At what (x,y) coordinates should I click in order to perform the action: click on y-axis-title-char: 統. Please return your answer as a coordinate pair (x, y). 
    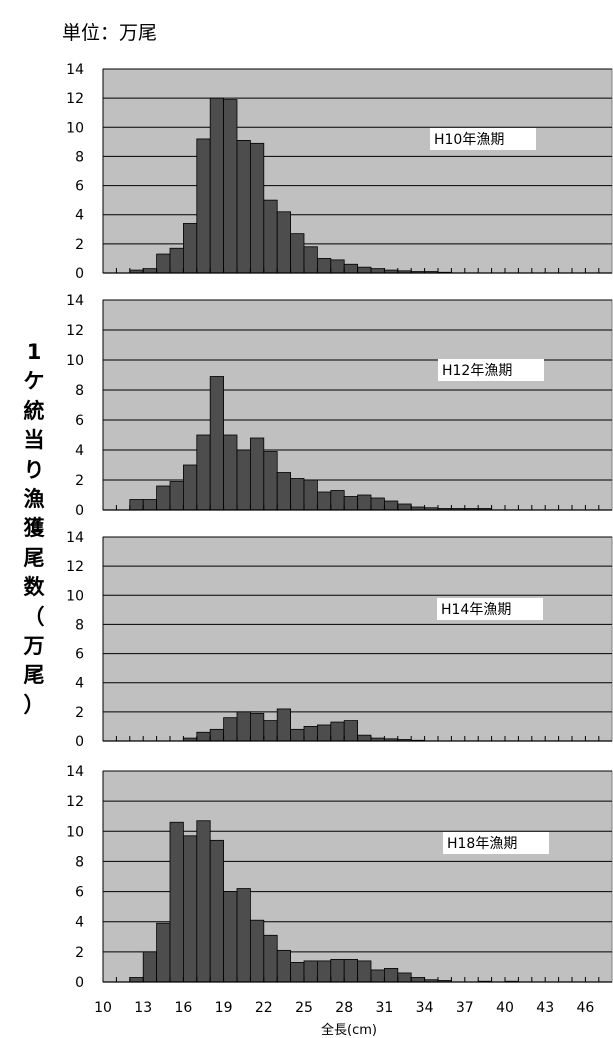
    Looking at the image, I should click on (34, 410).